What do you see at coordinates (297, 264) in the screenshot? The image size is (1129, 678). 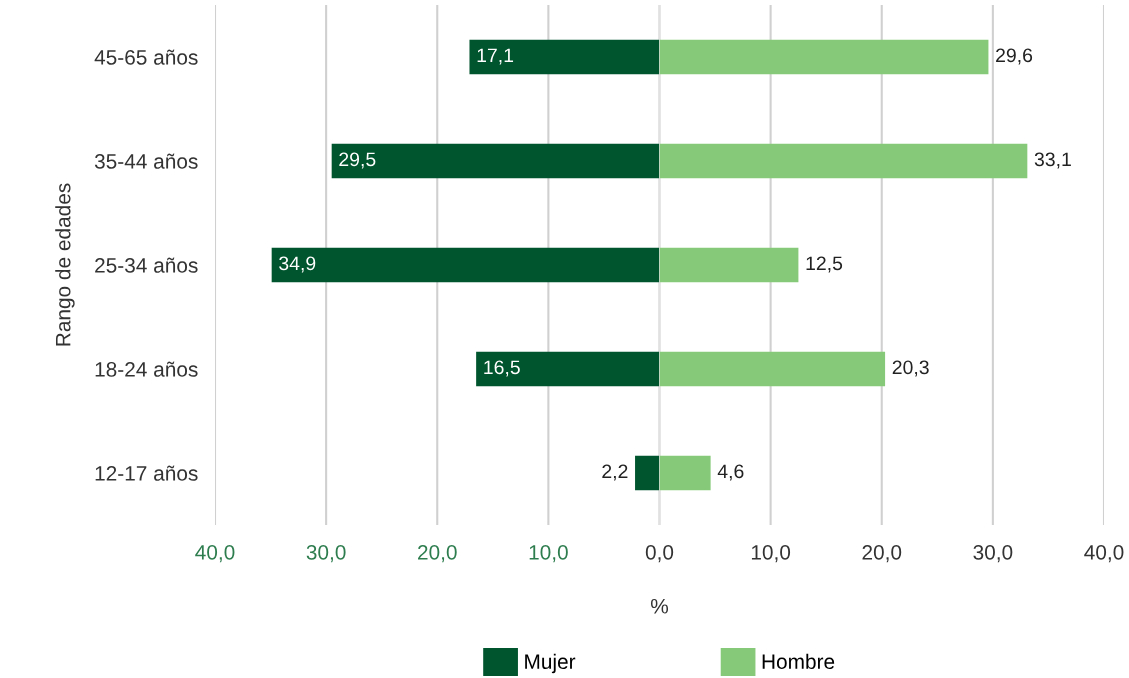 I see `data-label: 34,9` at bounding box center [297, 264].